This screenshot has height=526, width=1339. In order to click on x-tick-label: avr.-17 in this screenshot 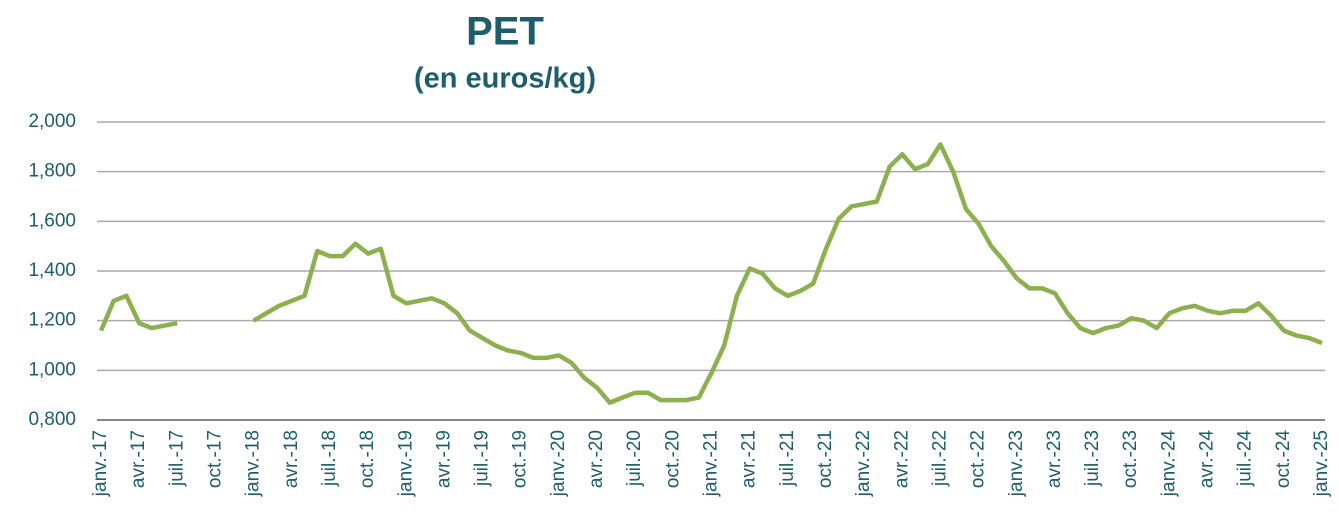, I will do `click(138, 459)`.